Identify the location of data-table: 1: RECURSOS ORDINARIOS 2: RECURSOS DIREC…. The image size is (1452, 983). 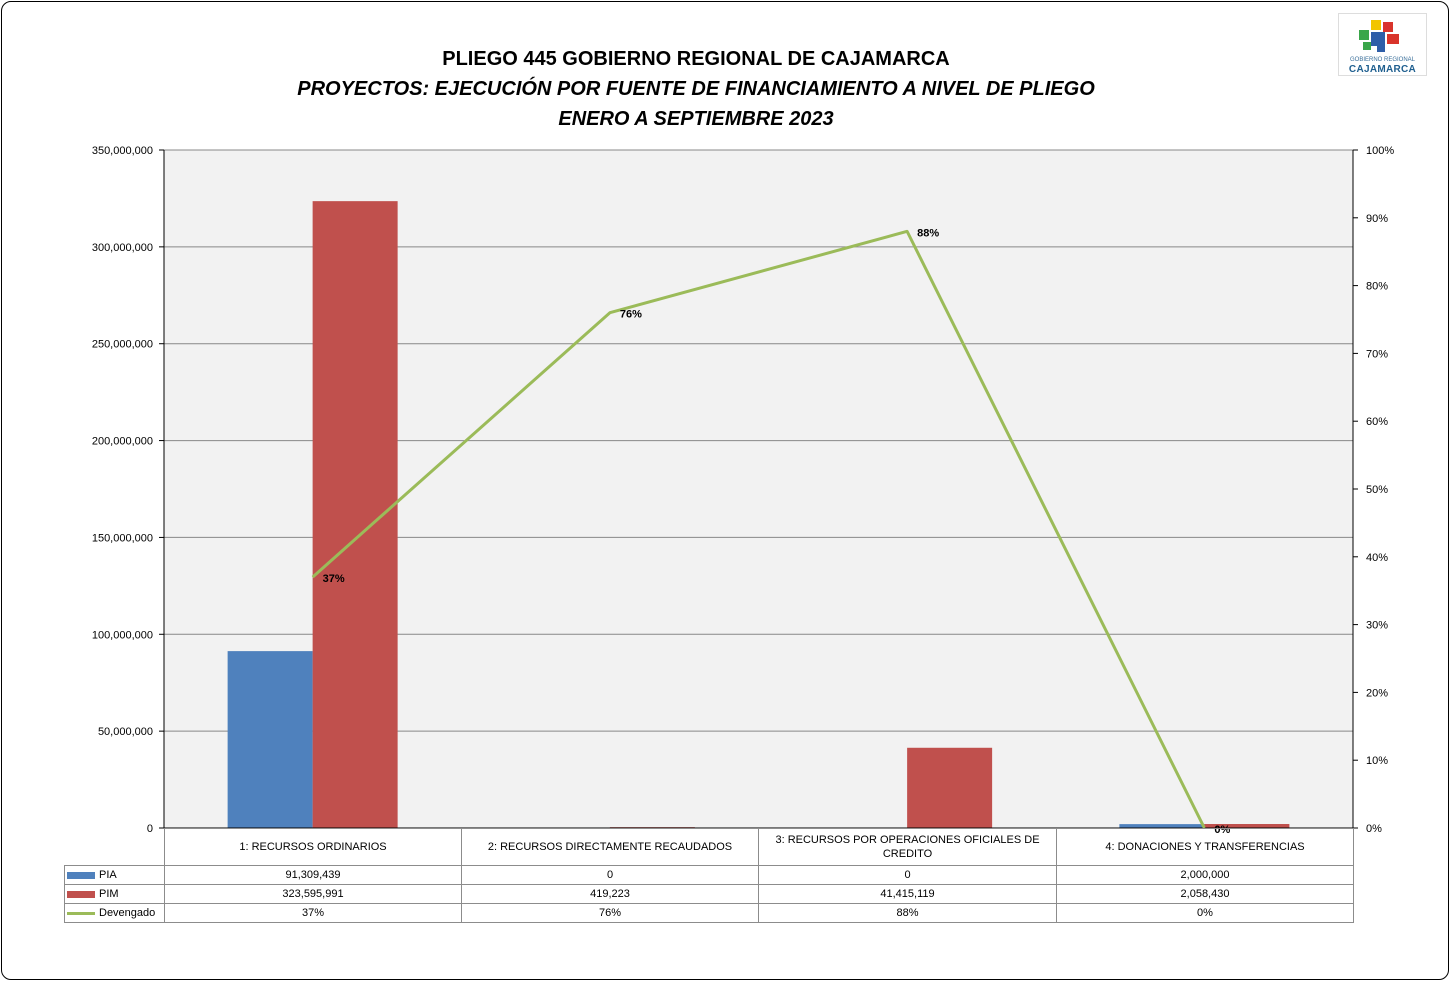
(709, 875).